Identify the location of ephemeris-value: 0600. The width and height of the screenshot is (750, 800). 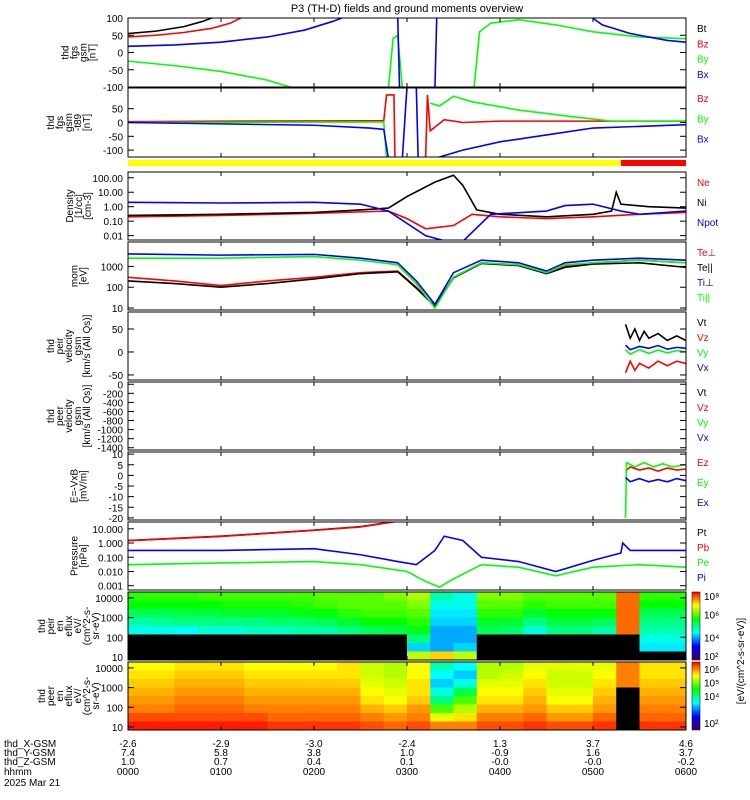
(686, 772).